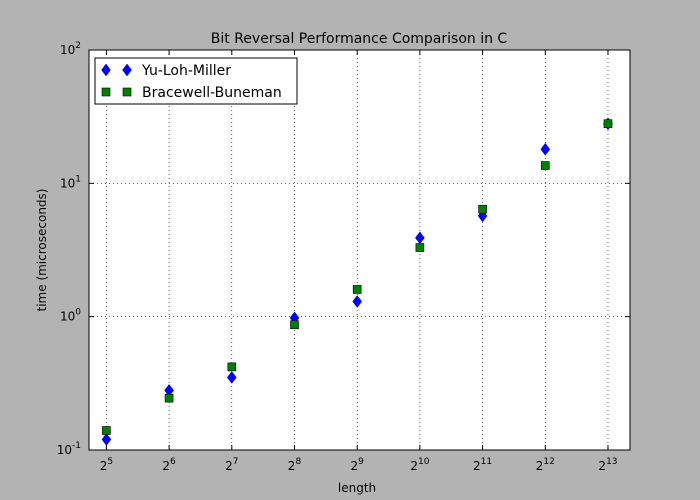 The height and width of the screenshot is (500, 700). I want to click on x-tick-label: 27, so click(231, 465).